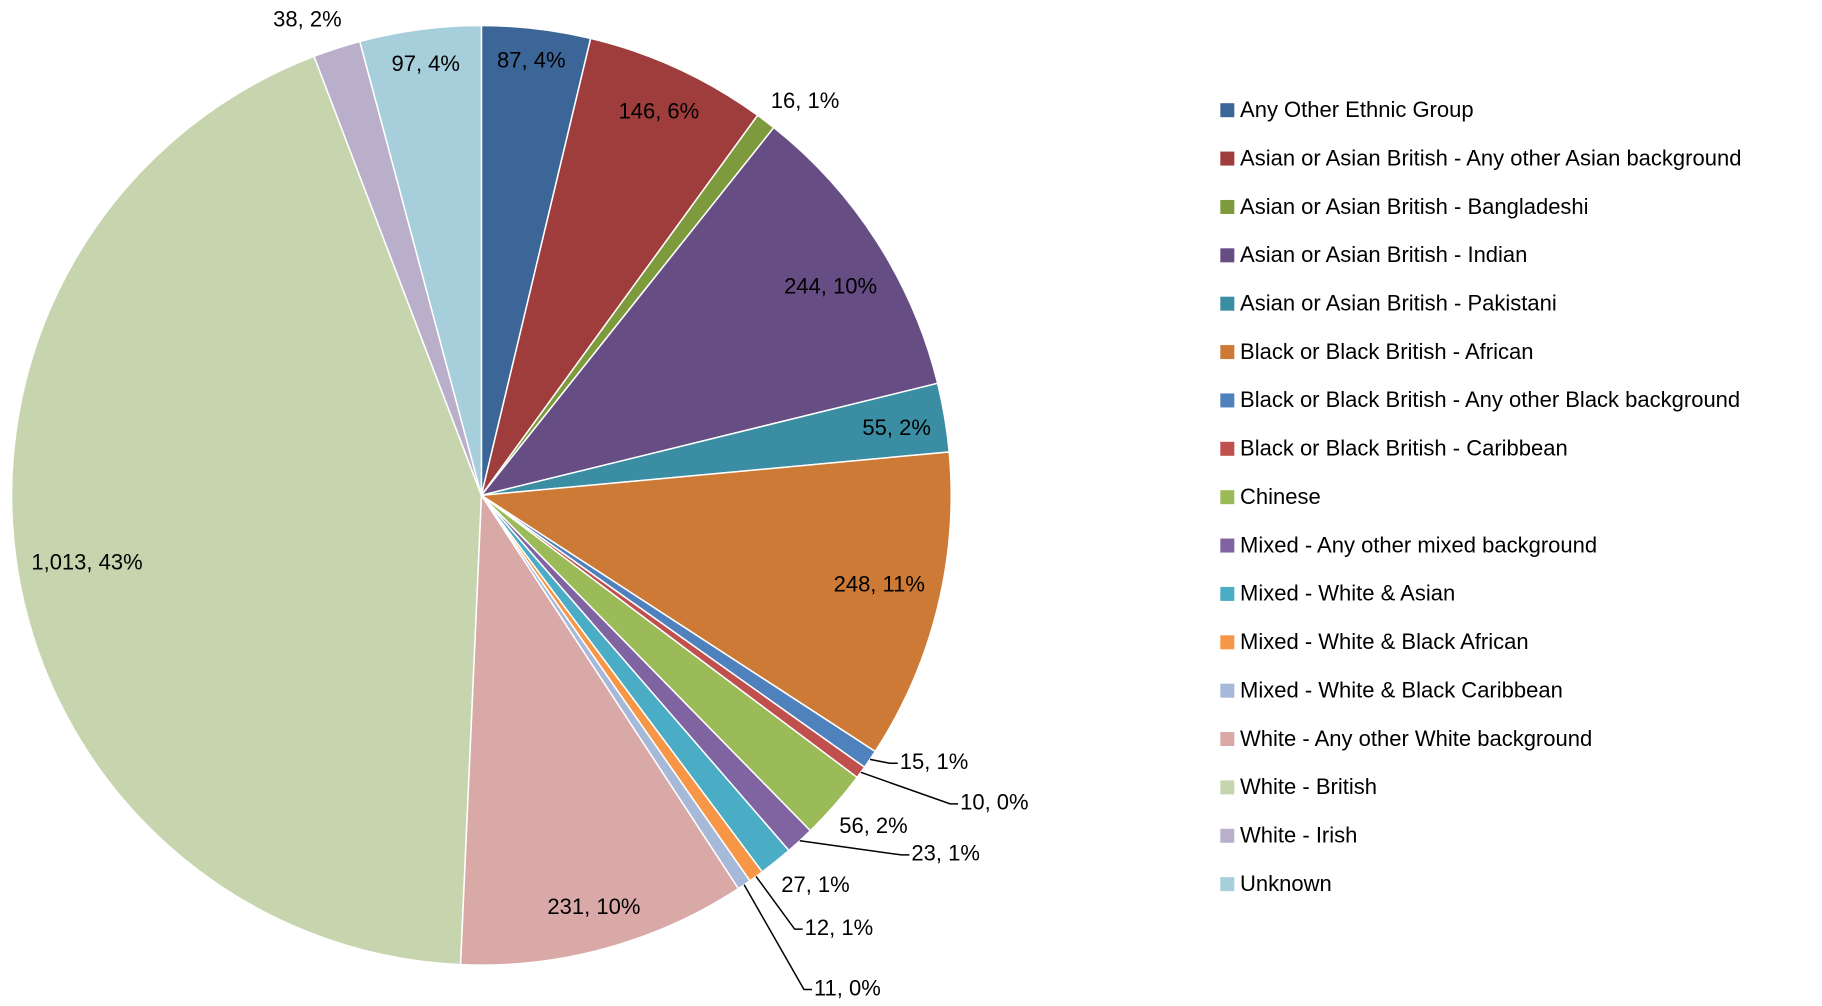 Image resolution: width=1822 pixels, height=1006 pixels. What do you see at coordinates (945, 853) in the screenshot?
I see `data-label: 23, 1%` at bounding box center [945, 853].